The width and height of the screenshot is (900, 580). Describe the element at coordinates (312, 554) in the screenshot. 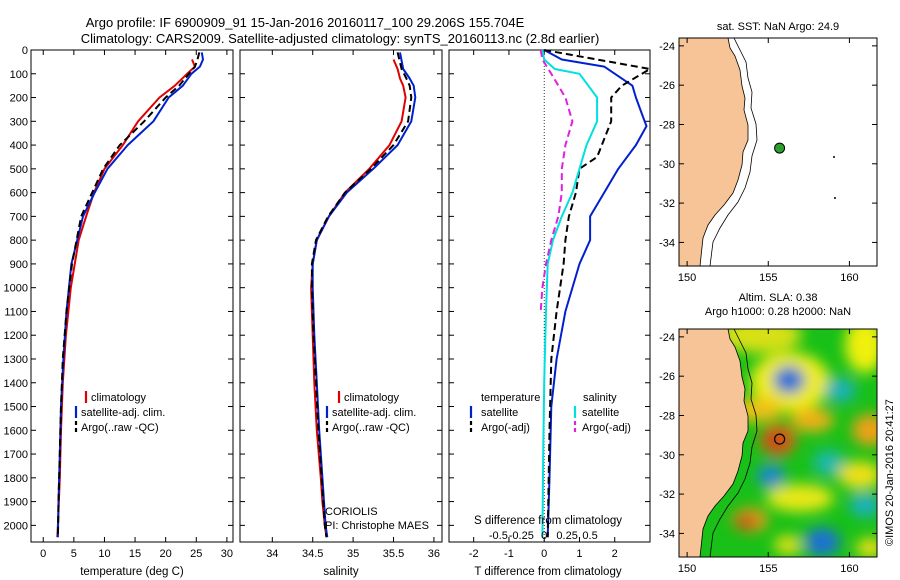

I see `x-tick-label: 34.5` at that location.